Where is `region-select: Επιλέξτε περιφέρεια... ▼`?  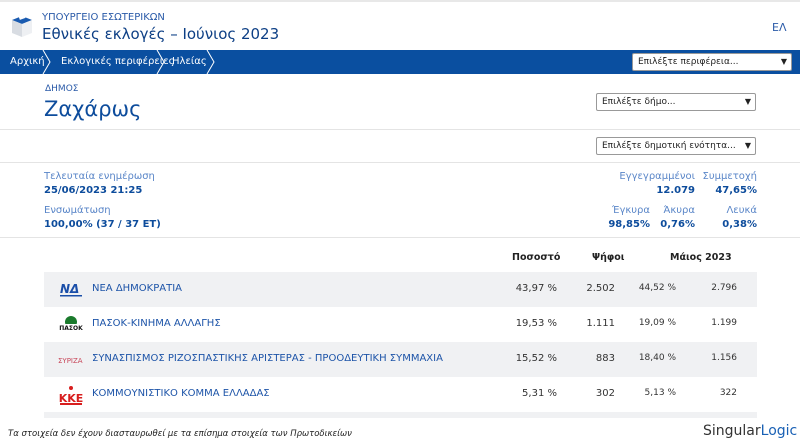 region-select: Επιλέξτε περιφέρεια... ▼ is located at coordinates (712, 62).